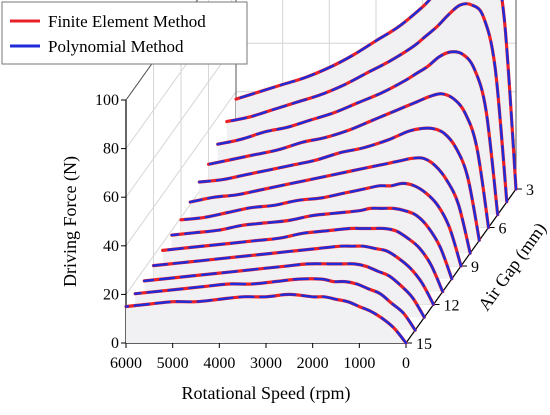 Image resolution: width=550 pixels, height=415 pixels. Describe the element at coordinates (266, 363) in the screenshot. I see `x-tick-label: 3000` at that location.